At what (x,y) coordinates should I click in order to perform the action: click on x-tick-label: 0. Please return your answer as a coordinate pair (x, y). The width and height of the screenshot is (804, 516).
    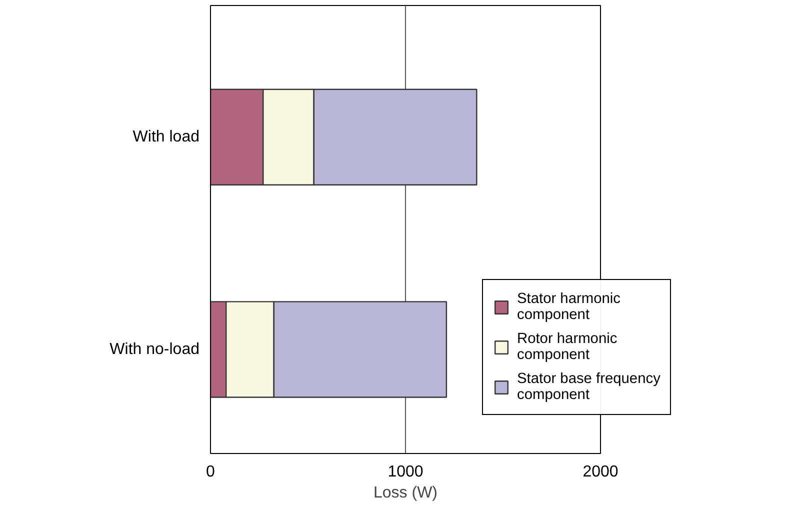
    Looking at the image, I should click on (211, 472).